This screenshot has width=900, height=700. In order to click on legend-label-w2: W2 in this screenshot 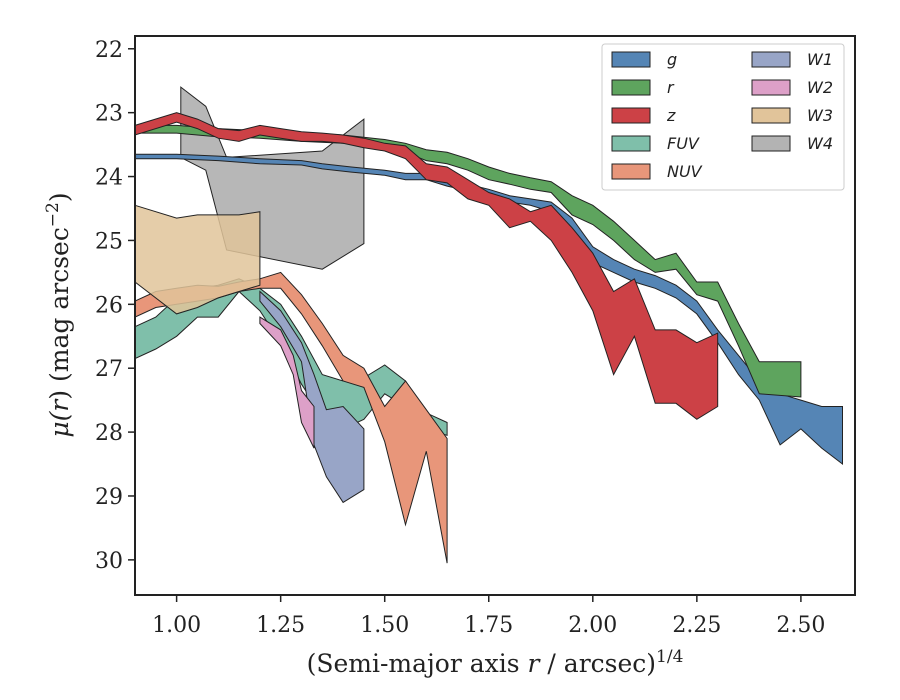, I will do `click(820, 87)`.